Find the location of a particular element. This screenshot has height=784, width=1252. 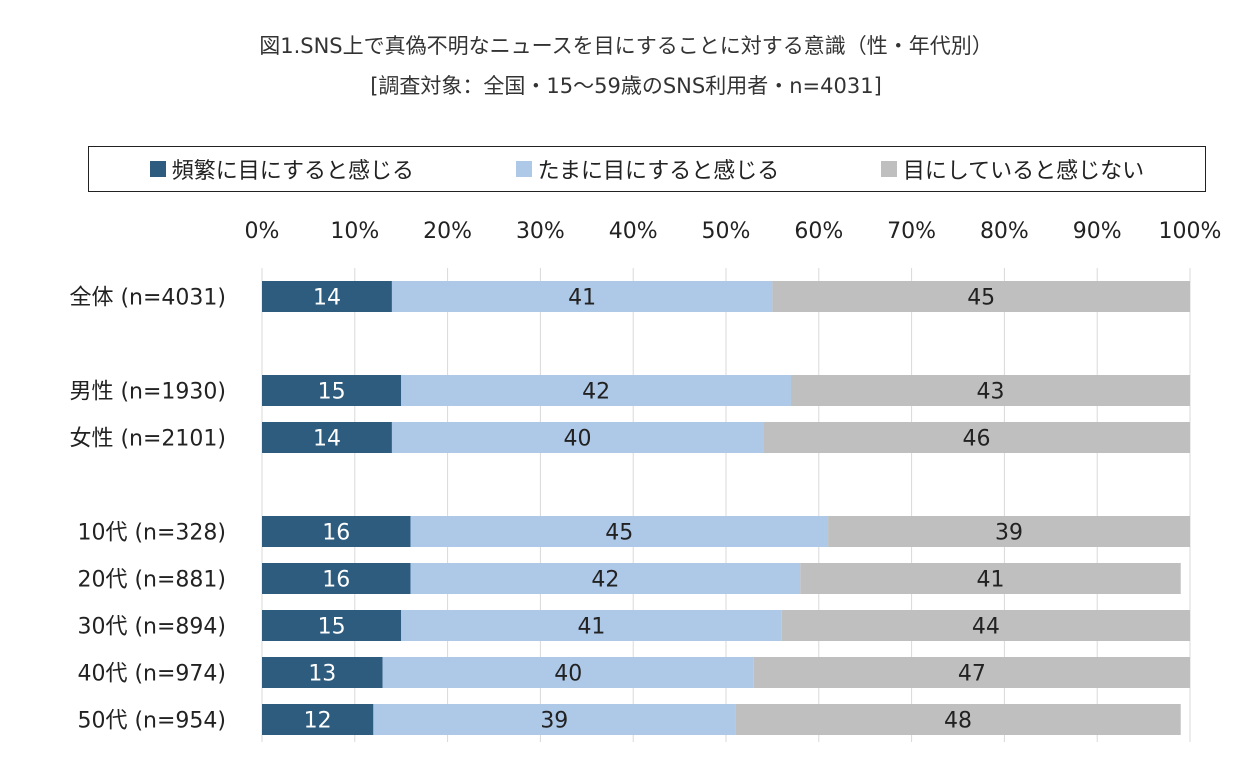

legend-item-frequent: 頻繁に目にすると感じる is located at coordinates (282, 169).